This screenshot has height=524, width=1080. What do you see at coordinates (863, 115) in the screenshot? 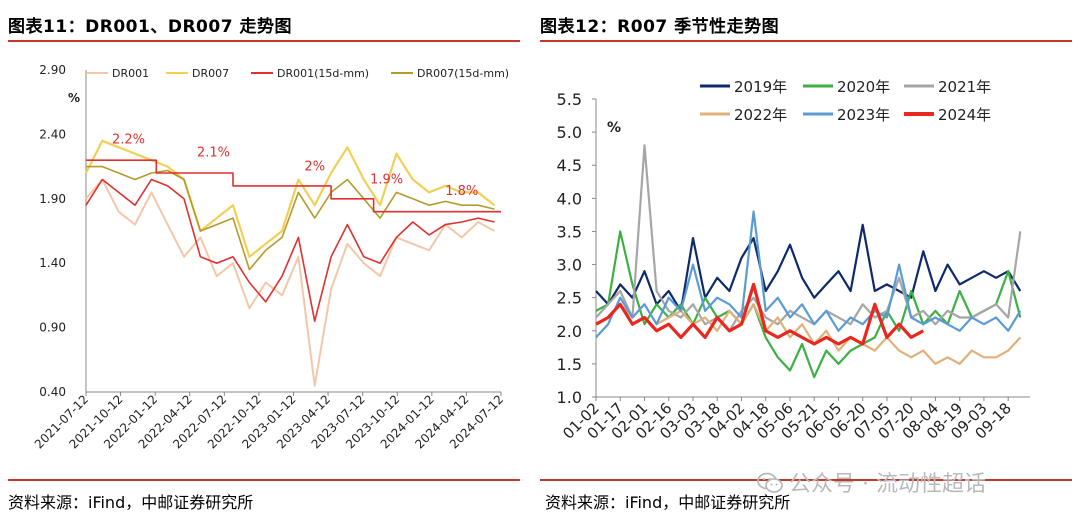
I see `right-legend-label: 2023年` at bounding box center [863, 115].